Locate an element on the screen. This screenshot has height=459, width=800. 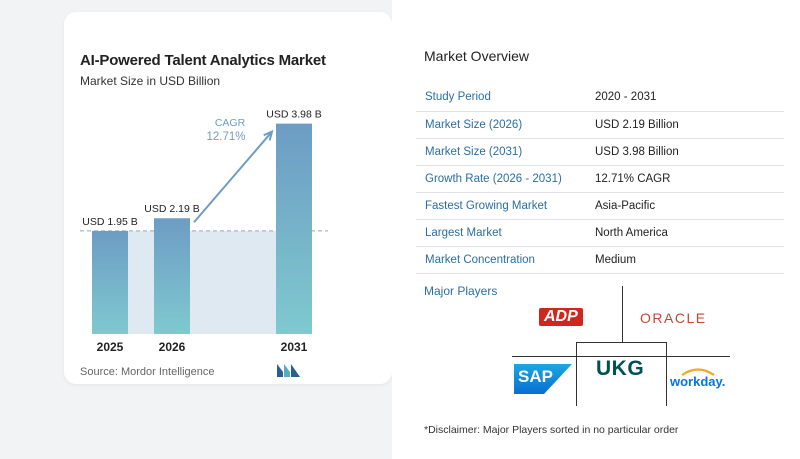
overview-row: Fastest Growing Market Asia-Pacific is located at coordinates (600, 206).